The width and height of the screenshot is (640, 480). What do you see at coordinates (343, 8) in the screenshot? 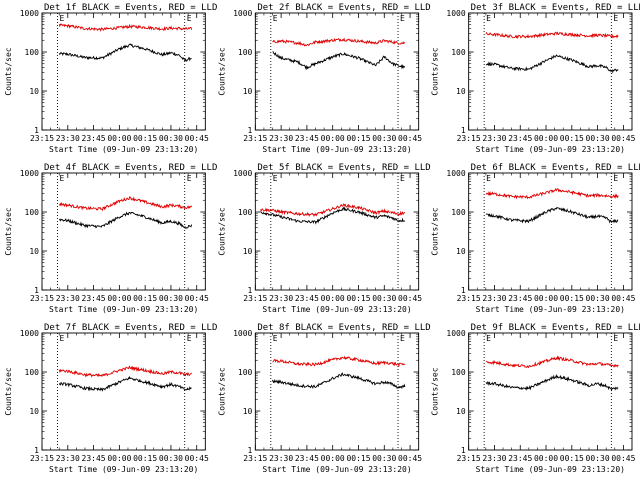
I see `chart-title: Det 2f BLACK = Events, RED = LLD` at bounding box center [343, 8].